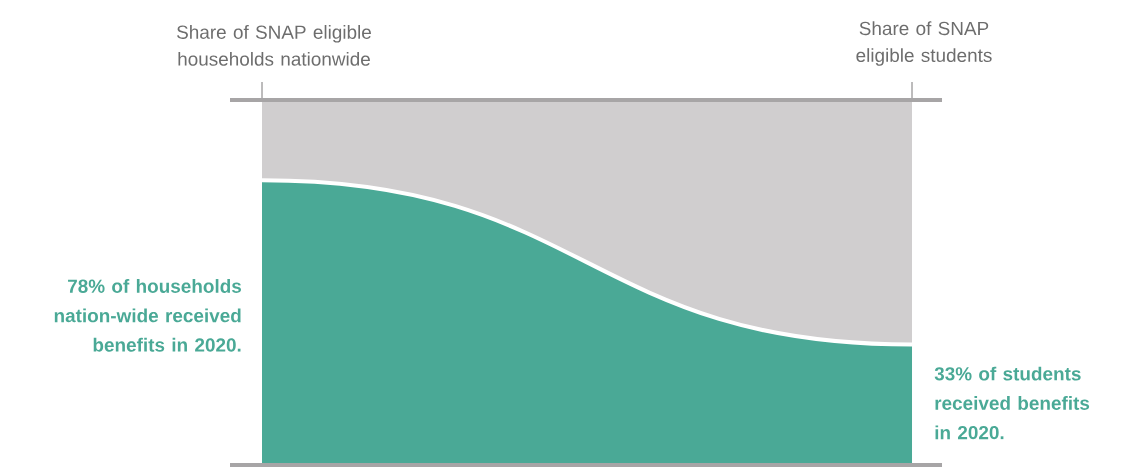 Image resolution: width=1128 pixels, height=468 pixels. Describe the element at coordinates (274, 45) in the screenshot. I see `x-tick-label: Share of SNAP eligible households nationwide` at that location.